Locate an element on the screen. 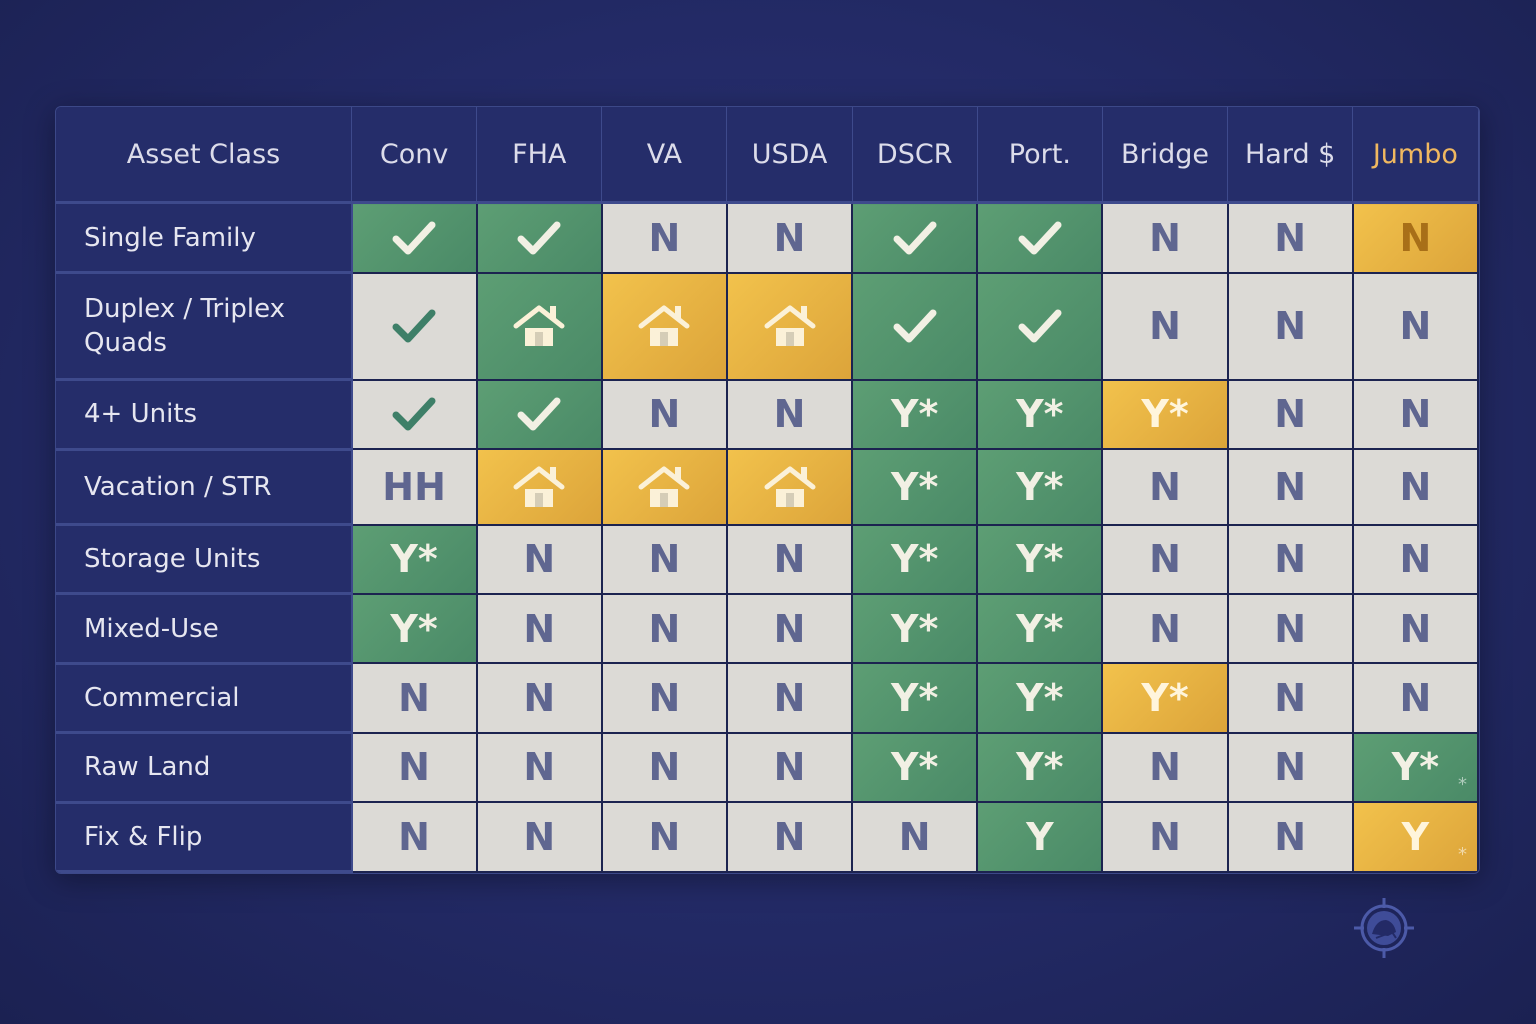 Image resolution: width=1536 pixels, height=1024 pixels. table-row: Vacation / STR HH Y* Y* N N N is located at coordinates (767, 487).